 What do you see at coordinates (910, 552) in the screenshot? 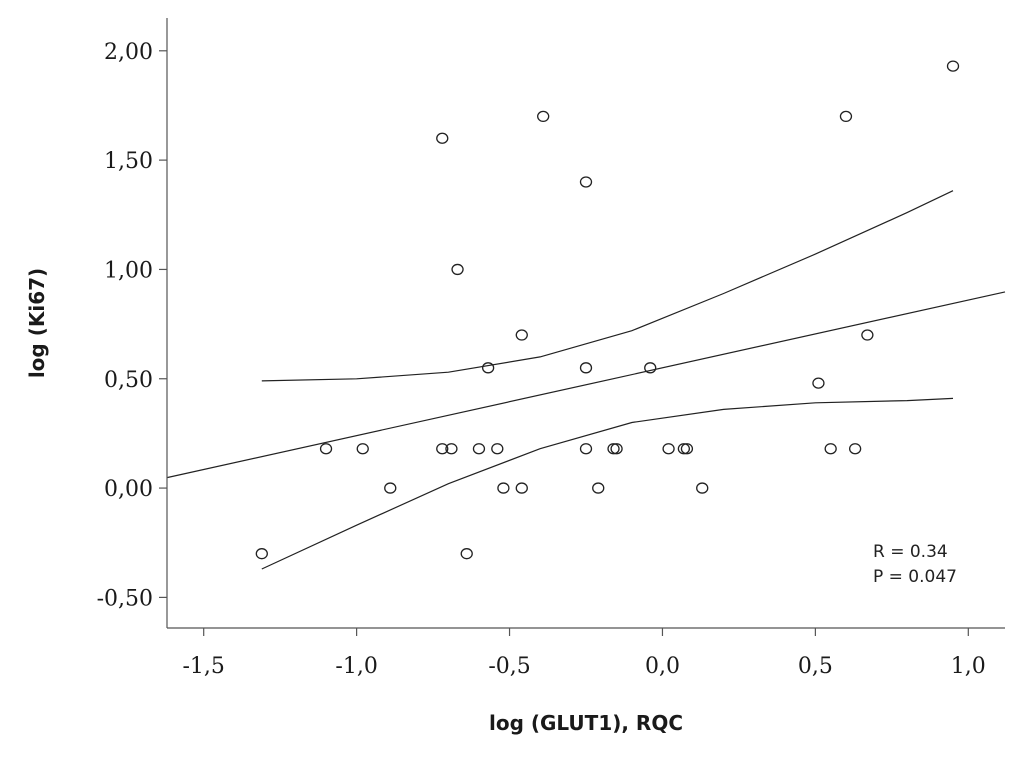
I see `r-value-label: R = 0.34` at bounding box center [910, 552].